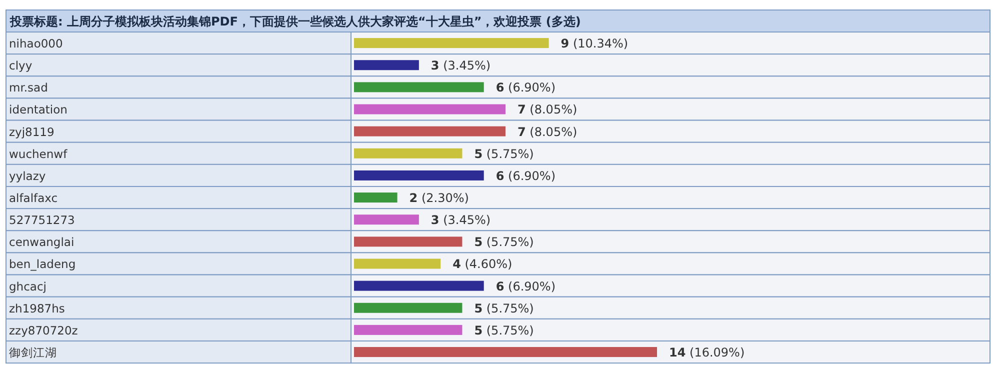 Image resolution: width=997 pixels, height=369 pixels. I want to click on data-label: 9 (10.34%), so click(594, 43).